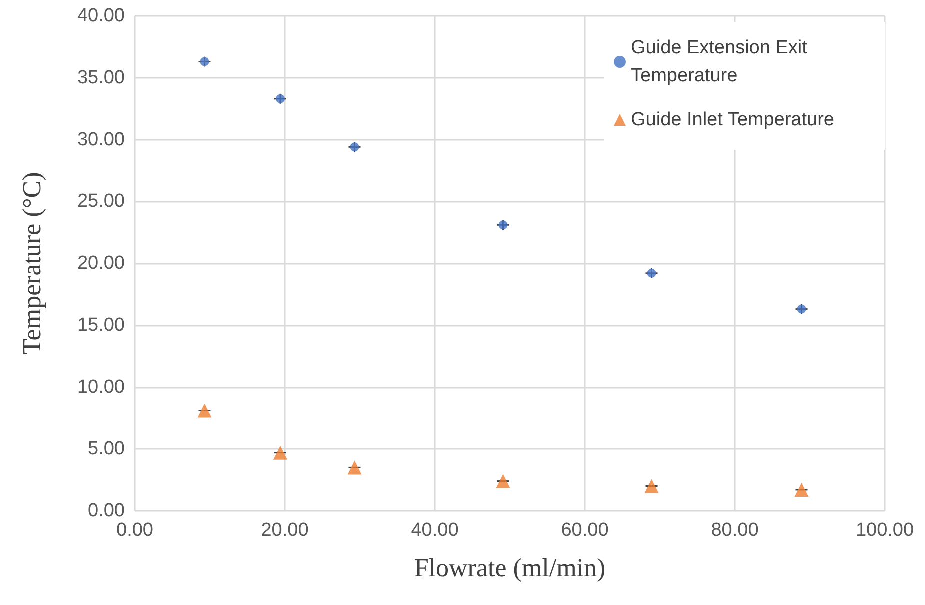 This screenshot has height=605, width=925. What do you see at coordinates (101, 16) in the screenshot?
I see `y-tick-label: 40.00` at bounding box center [101, 16].